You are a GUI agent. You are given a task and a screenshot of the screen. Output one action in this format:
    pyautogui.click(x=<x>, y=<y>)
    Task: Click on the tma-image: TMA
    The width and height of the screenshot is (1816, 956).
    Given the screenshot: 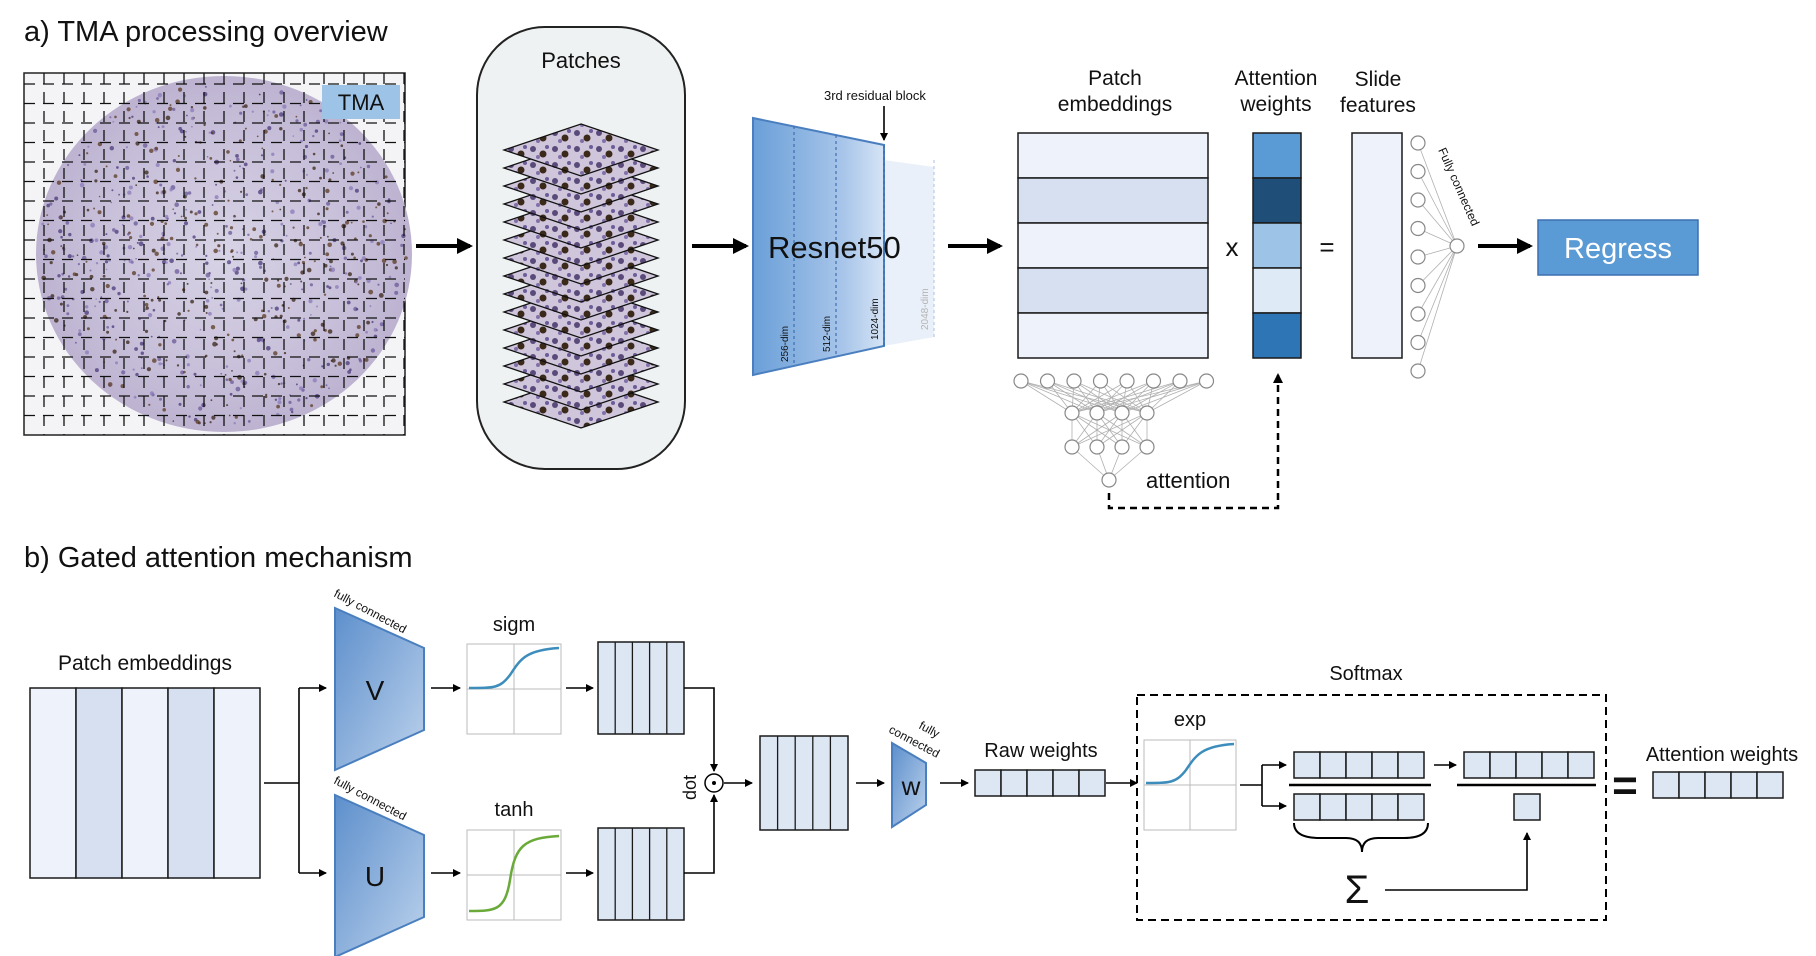 What is the action you would take?
    pyautogui.click(x=217, y=254)
    